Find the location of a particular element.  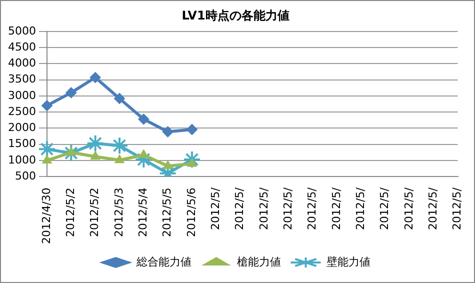

legend-label: 総合能力値 is located at coordinates (163, 261).